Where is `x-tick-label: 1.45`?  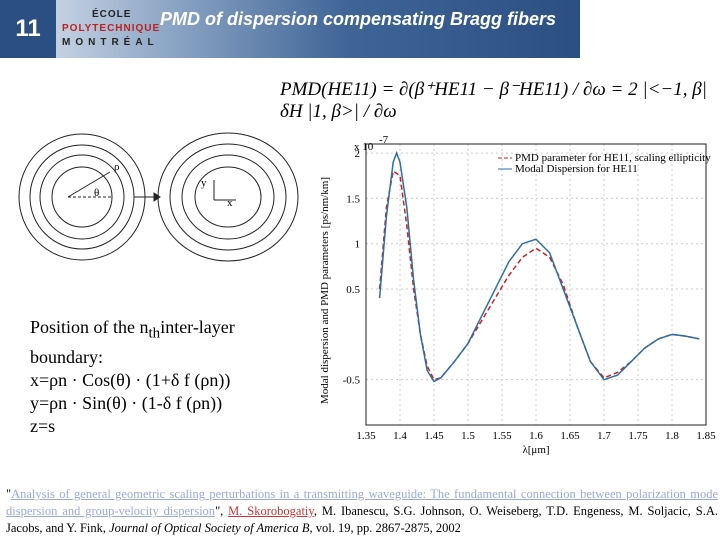 x-tick-label: 1.45 is located at coordinates (434, 436).